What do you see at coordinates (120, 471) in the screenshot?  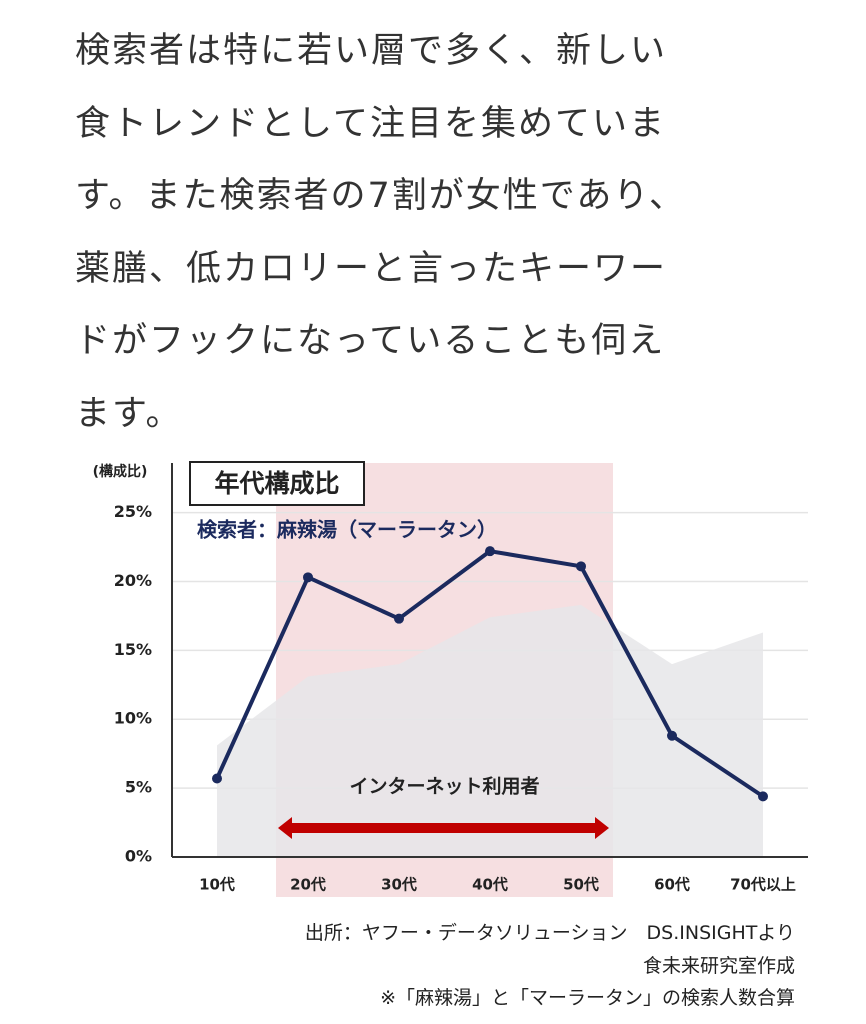 I see `y-axis-label: (構成比)` at bounding box center [120, 471].